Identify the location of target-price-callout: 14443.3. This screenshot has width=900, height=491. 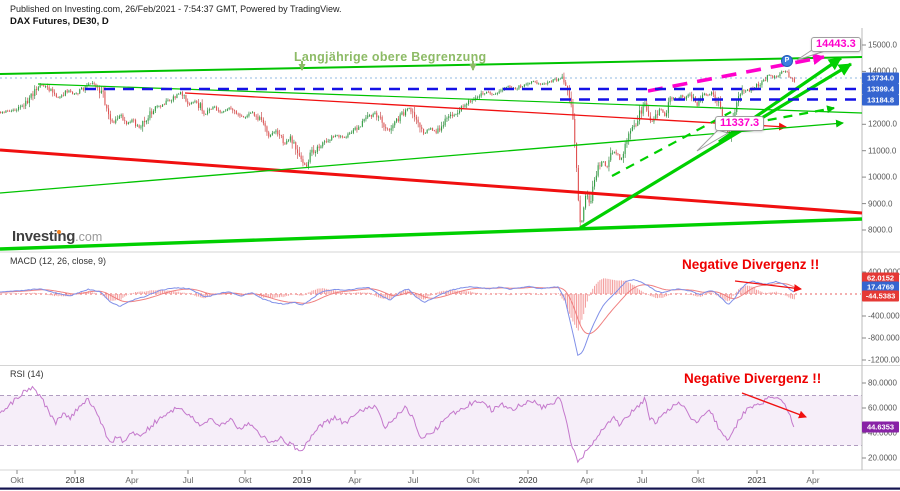
(836, 44).